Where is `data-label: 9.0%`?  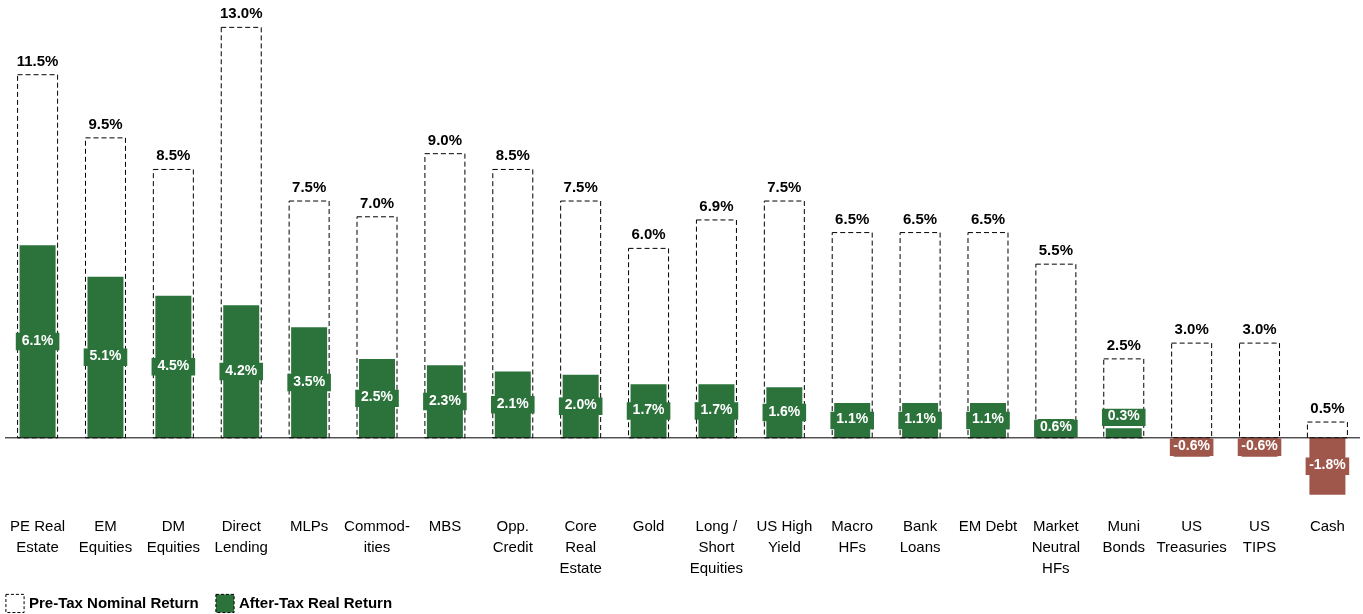
data-label: 9.0% is located at coordinates (444, 139).